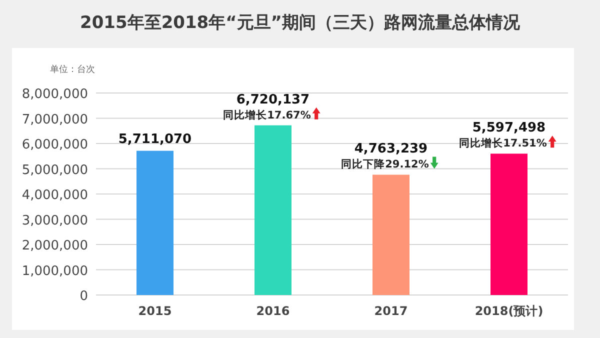 The width and height of the screenshot is (600, 338). I want to click on data-label: 4,763,239, so click(391, 149).